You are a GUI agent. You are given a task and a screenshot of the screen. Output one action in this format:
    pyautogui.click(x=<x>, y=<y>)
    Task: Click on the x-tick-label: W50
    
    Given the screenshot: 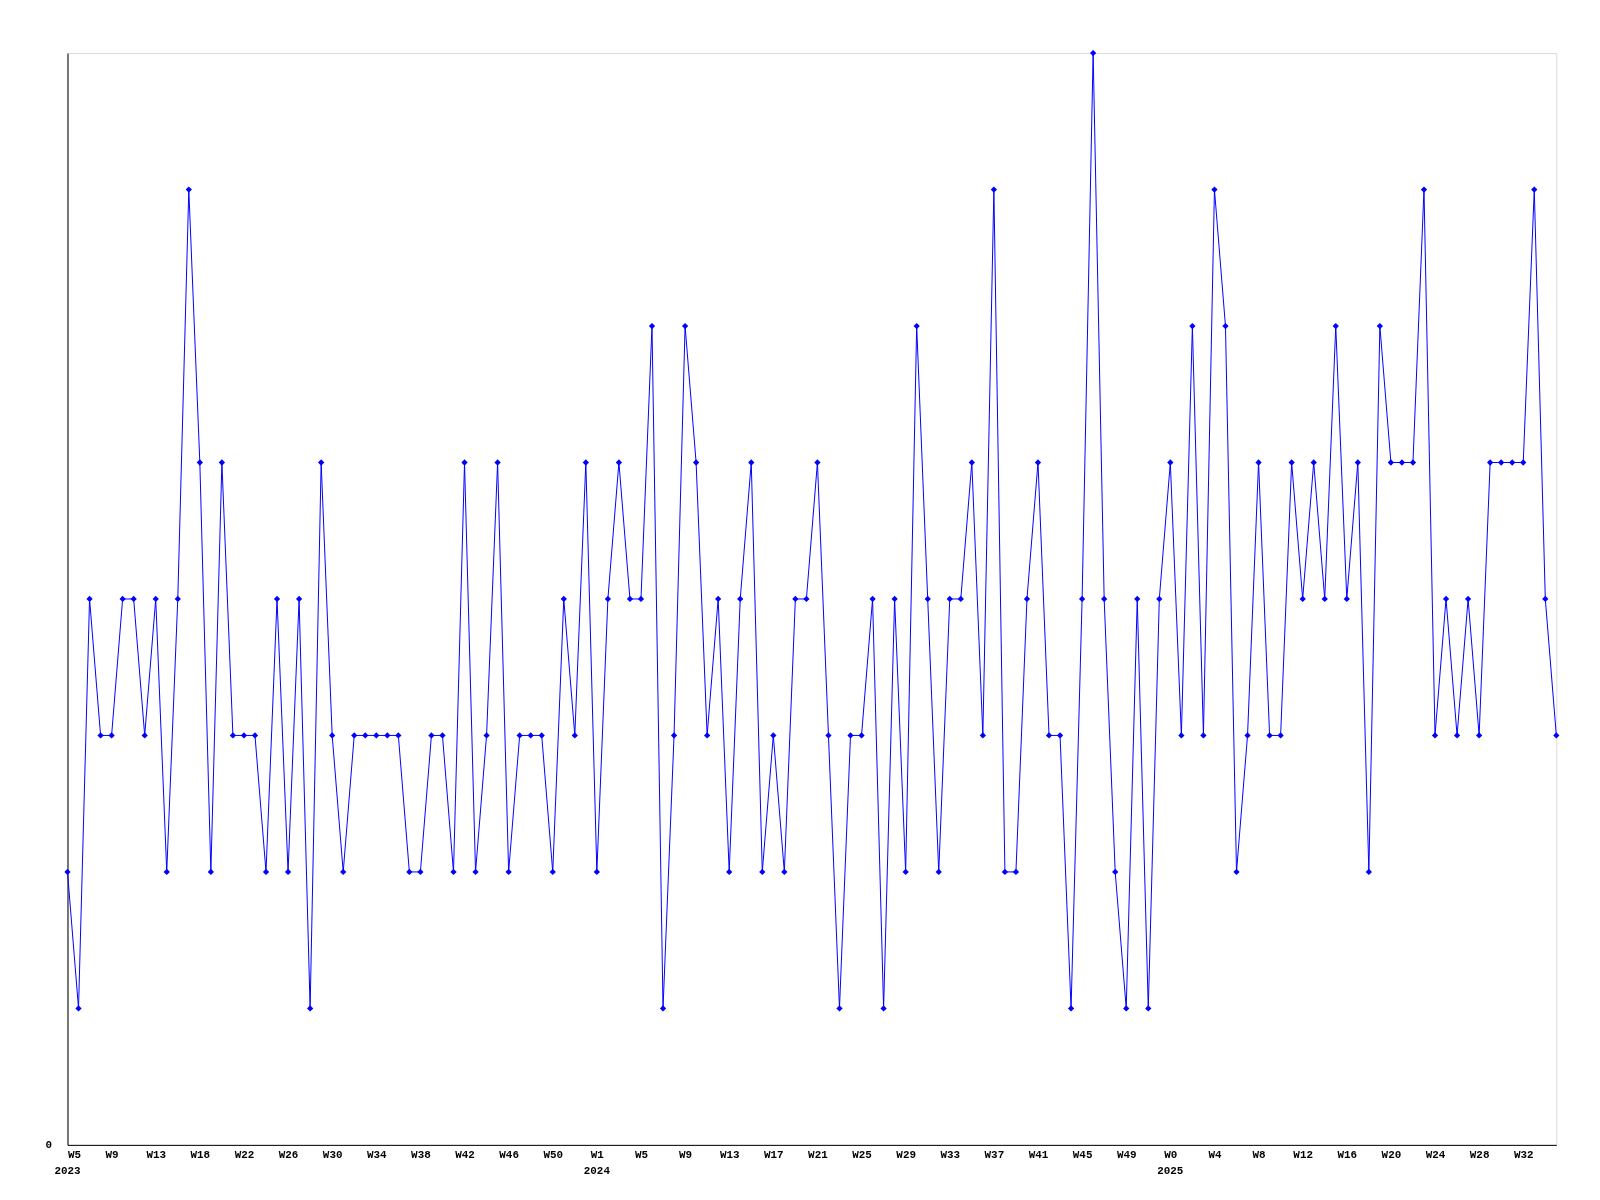 What is the action you would take?
    pyautogui.click(x=553, y=1155)
    